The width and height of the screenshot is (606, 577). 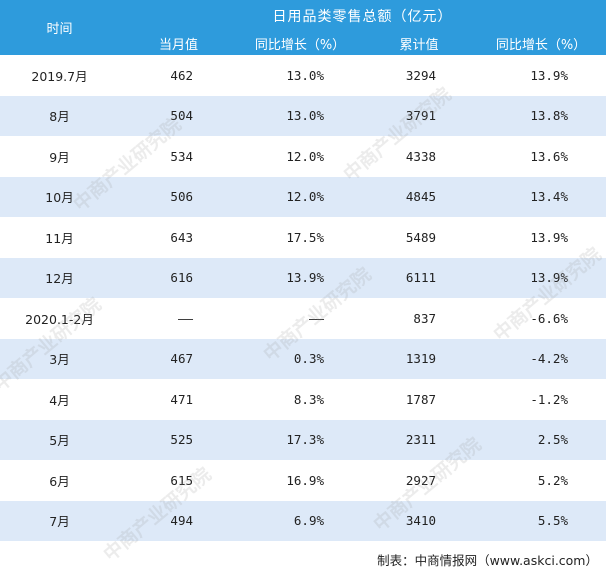 I want to click on source-note: 制表：中商情报网（www.askci.com）, so click(x=487, y=560).